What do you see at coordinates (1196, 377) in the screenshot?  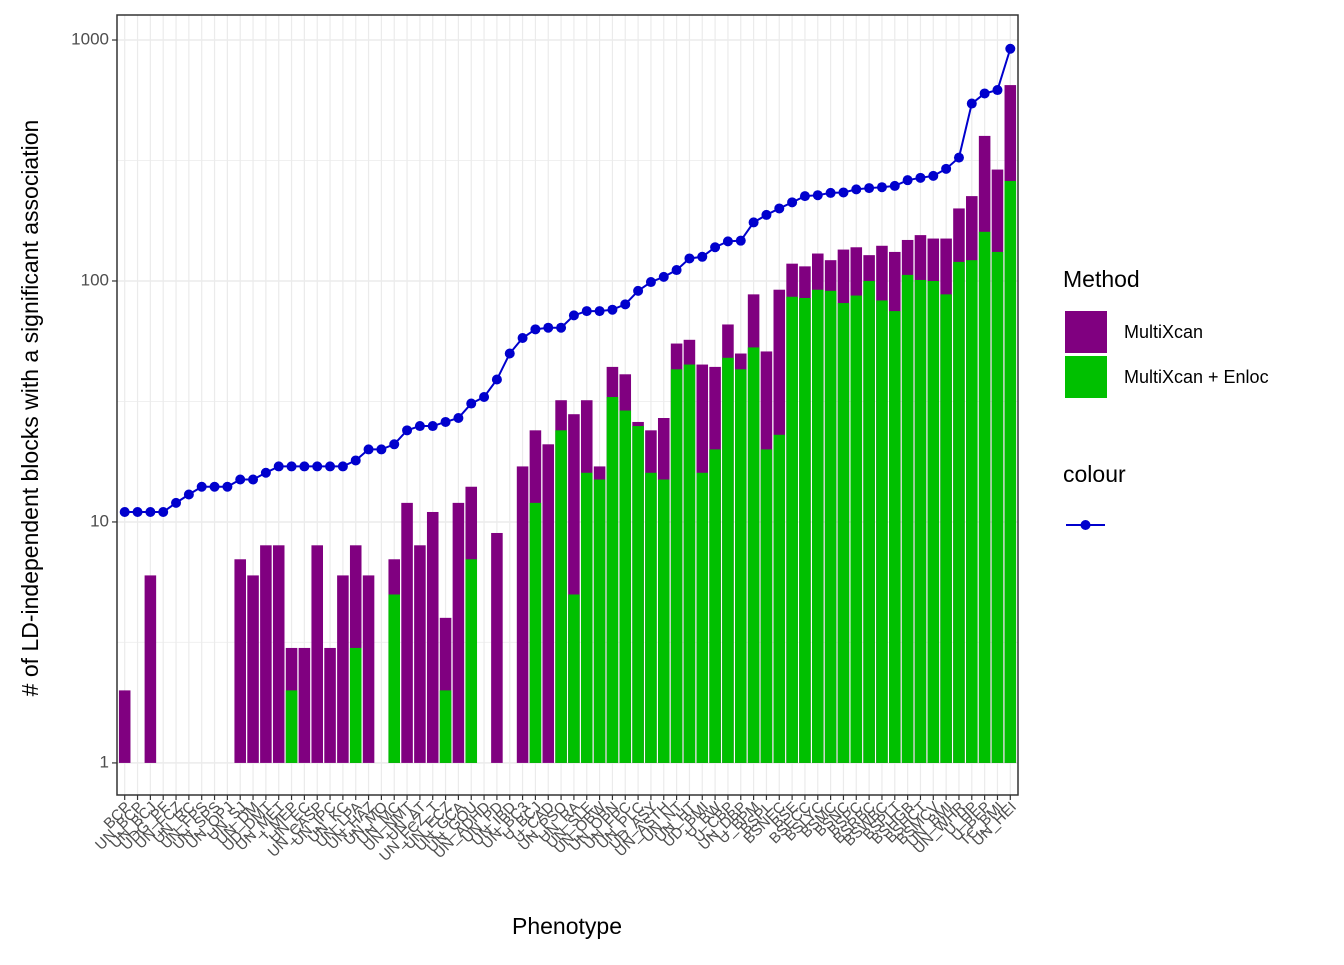 I see `legend-label: MultiXcan + Enloc` at bounding box center [1196, 377].